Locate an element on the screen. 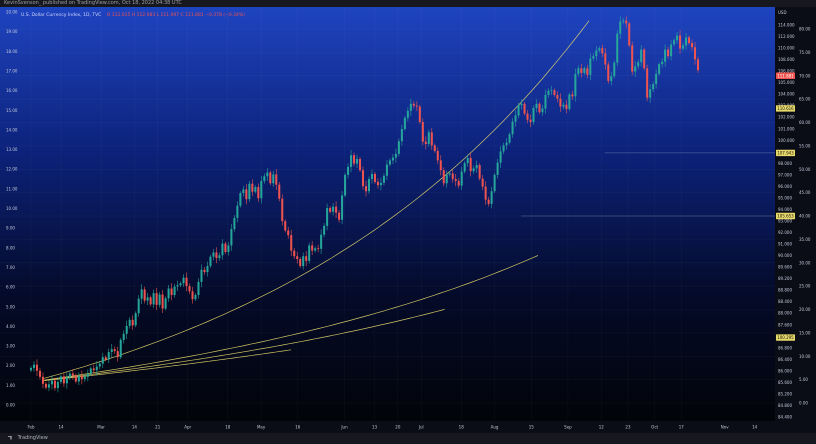 The image size is (816, 444). right-axis-tick-label: 88.000 is located at coordinates (785, 313).